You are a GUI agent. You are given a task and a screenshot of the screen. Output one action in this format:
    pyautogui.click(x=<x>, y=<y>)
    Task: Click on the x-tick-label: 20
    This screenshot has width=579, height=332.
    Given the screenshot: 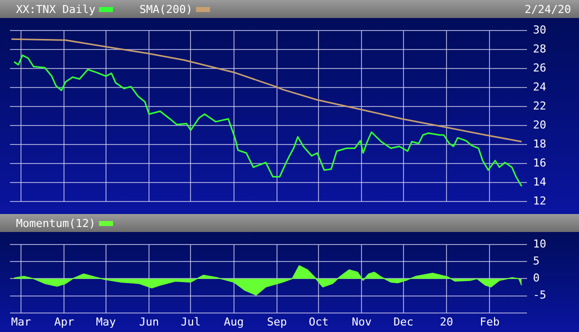 What is the action you would take?
    pyautogui.click(x=447, y=321)
    